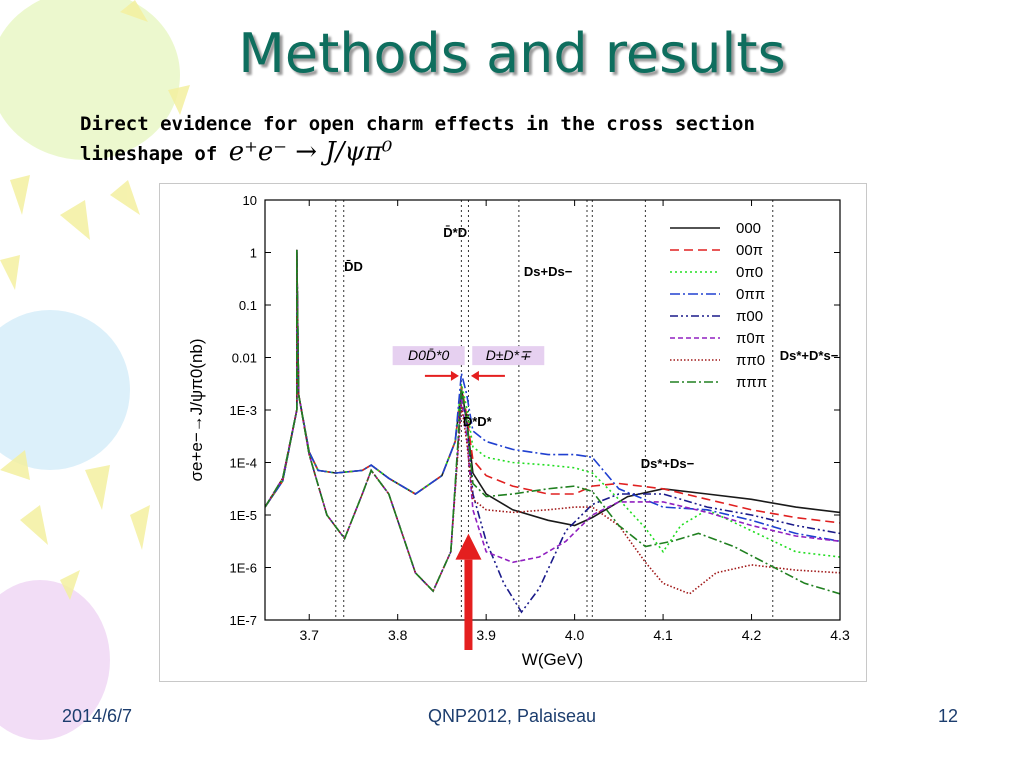  Describe the element at coordinates (749, 272) in the screenshot. I see `legend-label: 0π0` at that location.